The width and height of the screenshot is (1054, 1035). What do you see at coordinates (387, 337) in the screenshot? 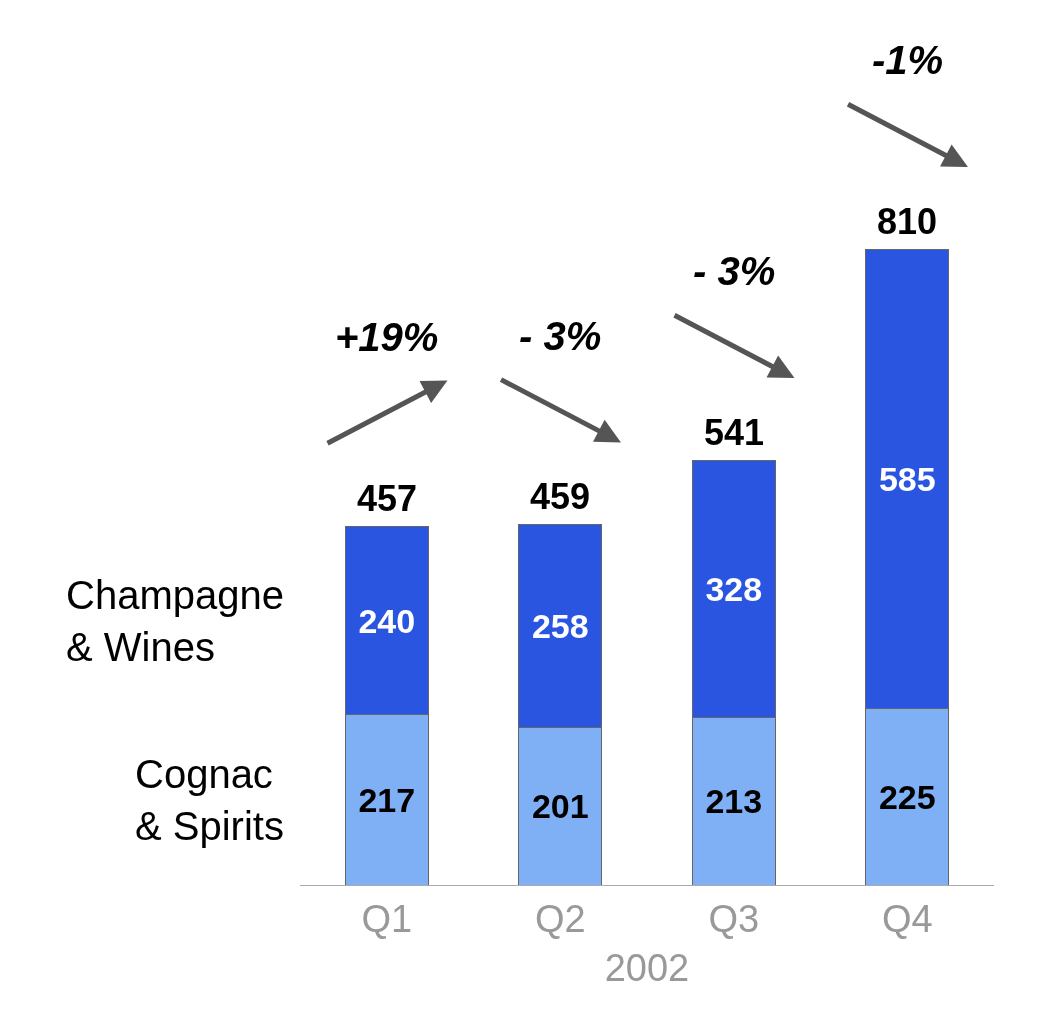
I see `annotation: +19%` at bounding box center [387, 337].